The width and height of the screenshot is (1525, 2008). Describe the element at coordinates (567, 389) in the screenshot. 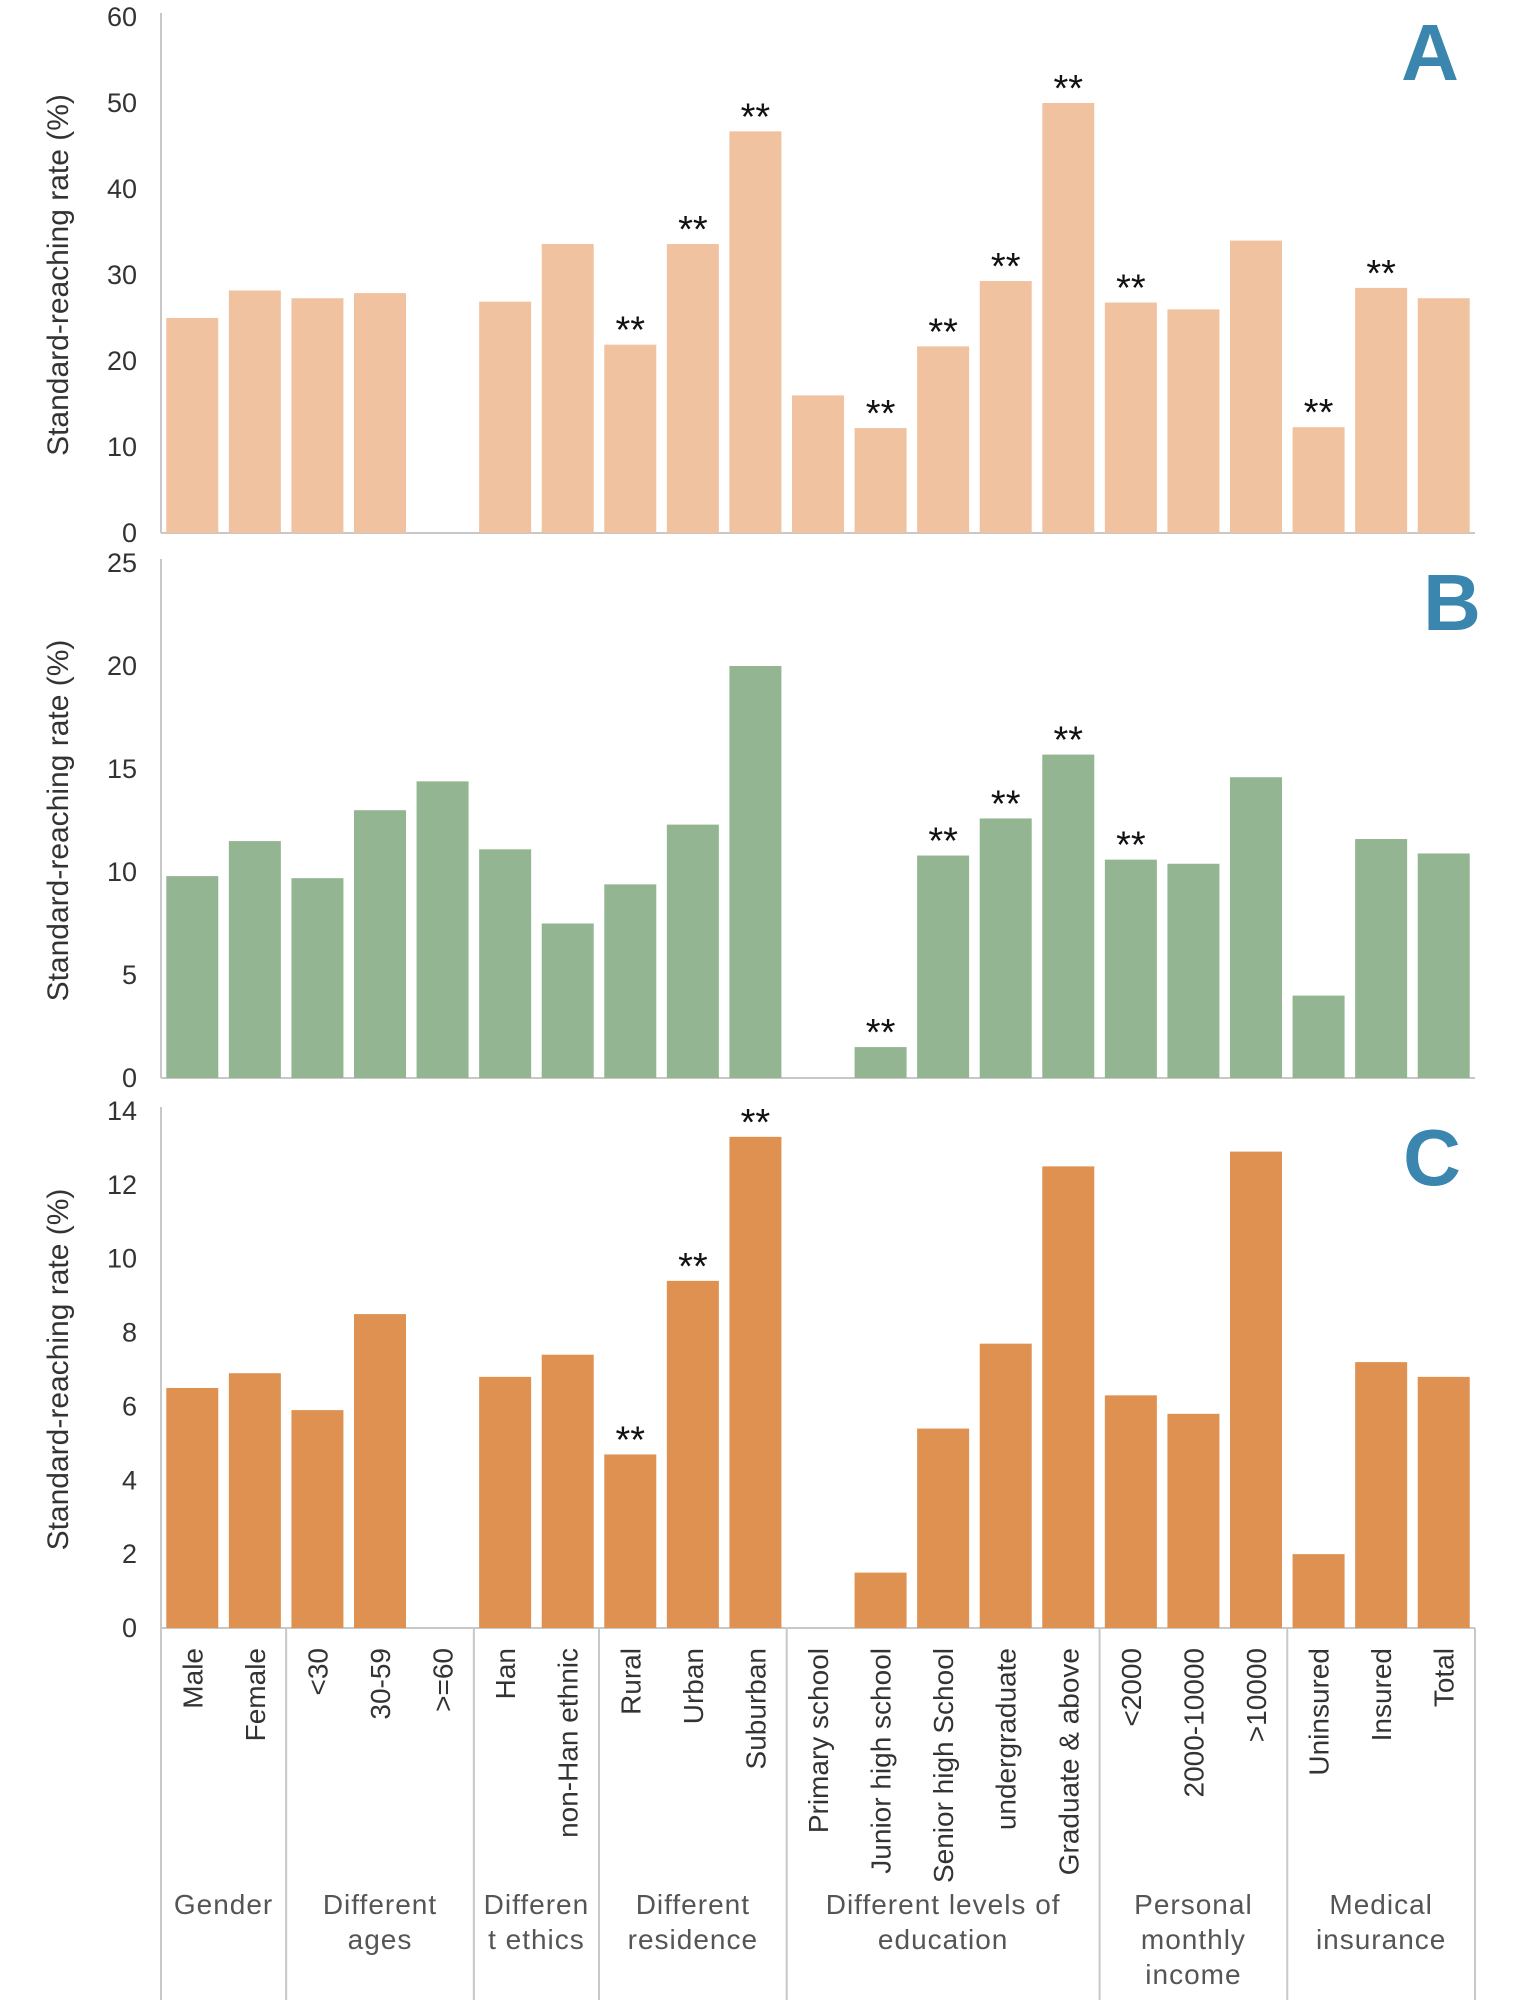

I see `panel-a-bar-non-han-ethnic` at that location.